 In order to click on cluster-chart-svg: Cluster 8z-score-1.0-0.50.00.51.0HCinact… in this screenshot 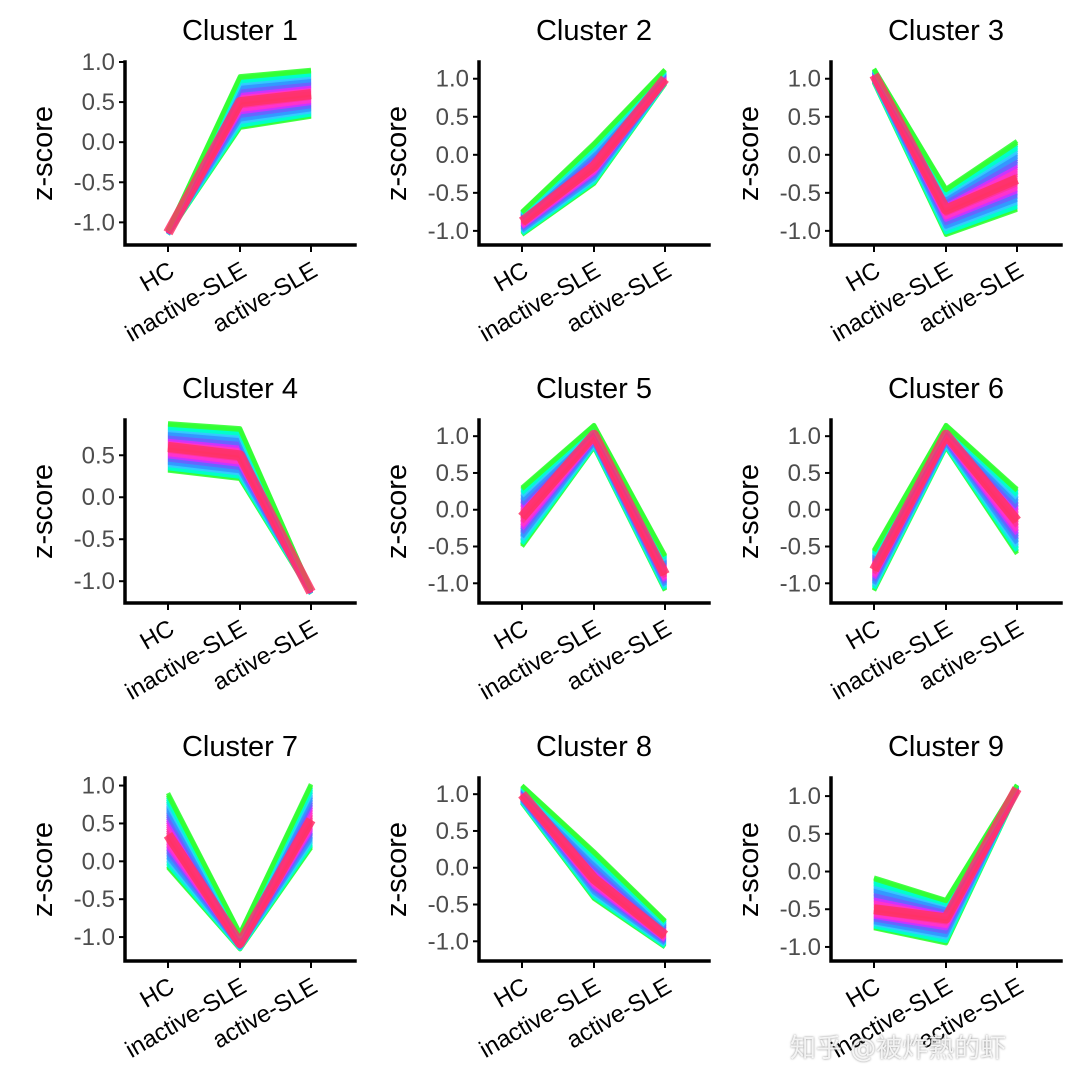, I will do `click(546, 897)`.